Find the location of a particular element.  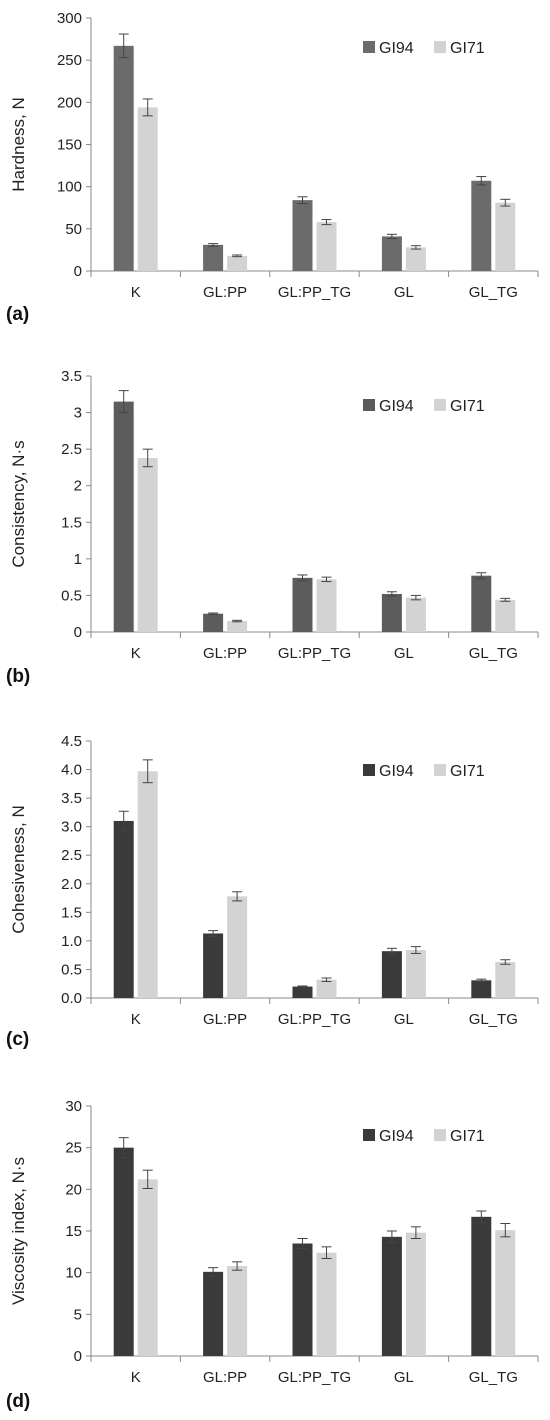

y-tick-label: 20 is located at coordinates (73, 1189).